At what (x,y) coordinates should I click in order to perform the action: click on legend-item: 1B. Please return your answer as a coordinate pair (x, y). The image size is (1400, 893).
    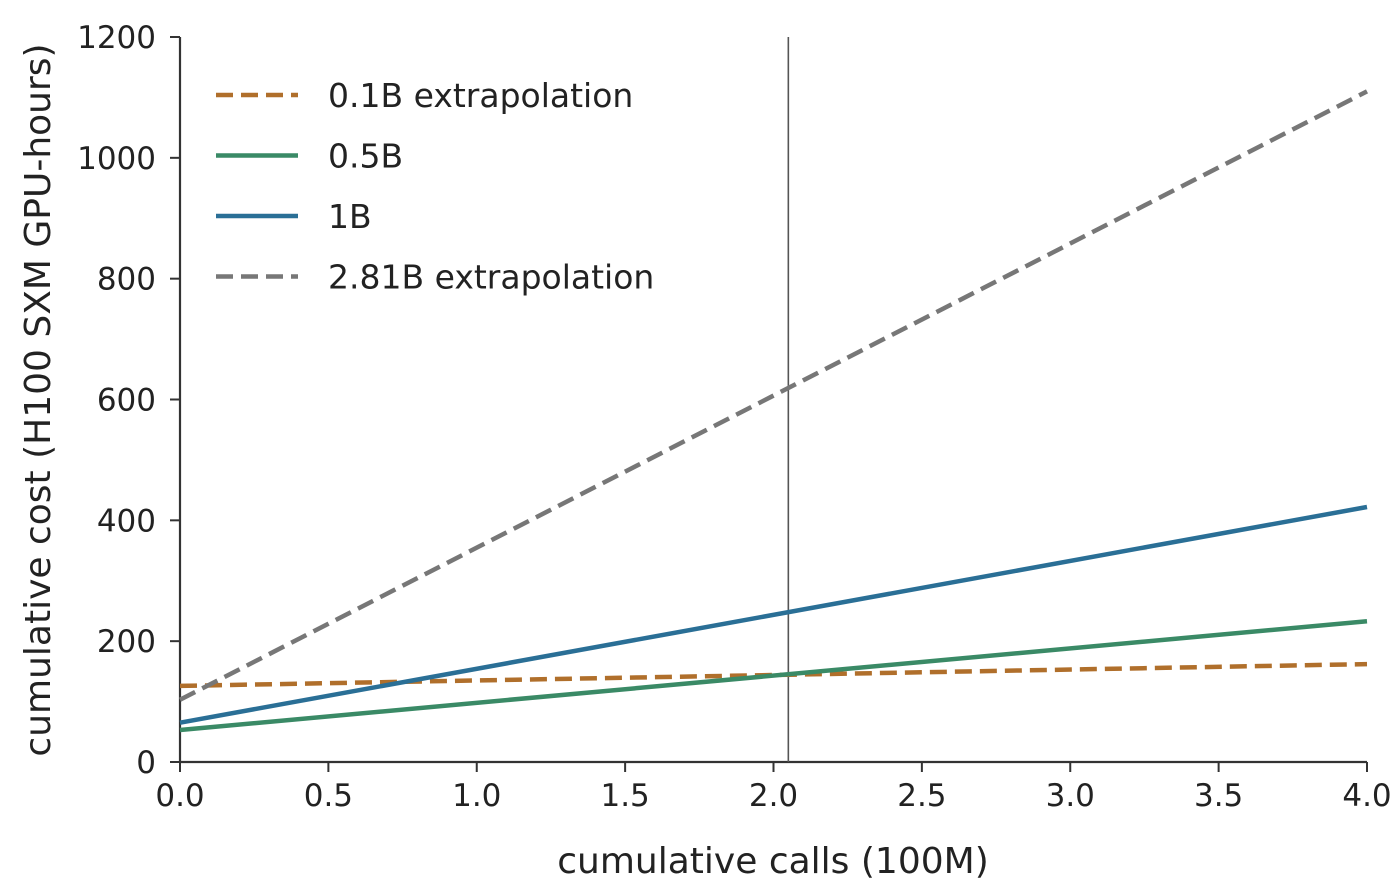
    Looking at the image, I should click on (294, 216).